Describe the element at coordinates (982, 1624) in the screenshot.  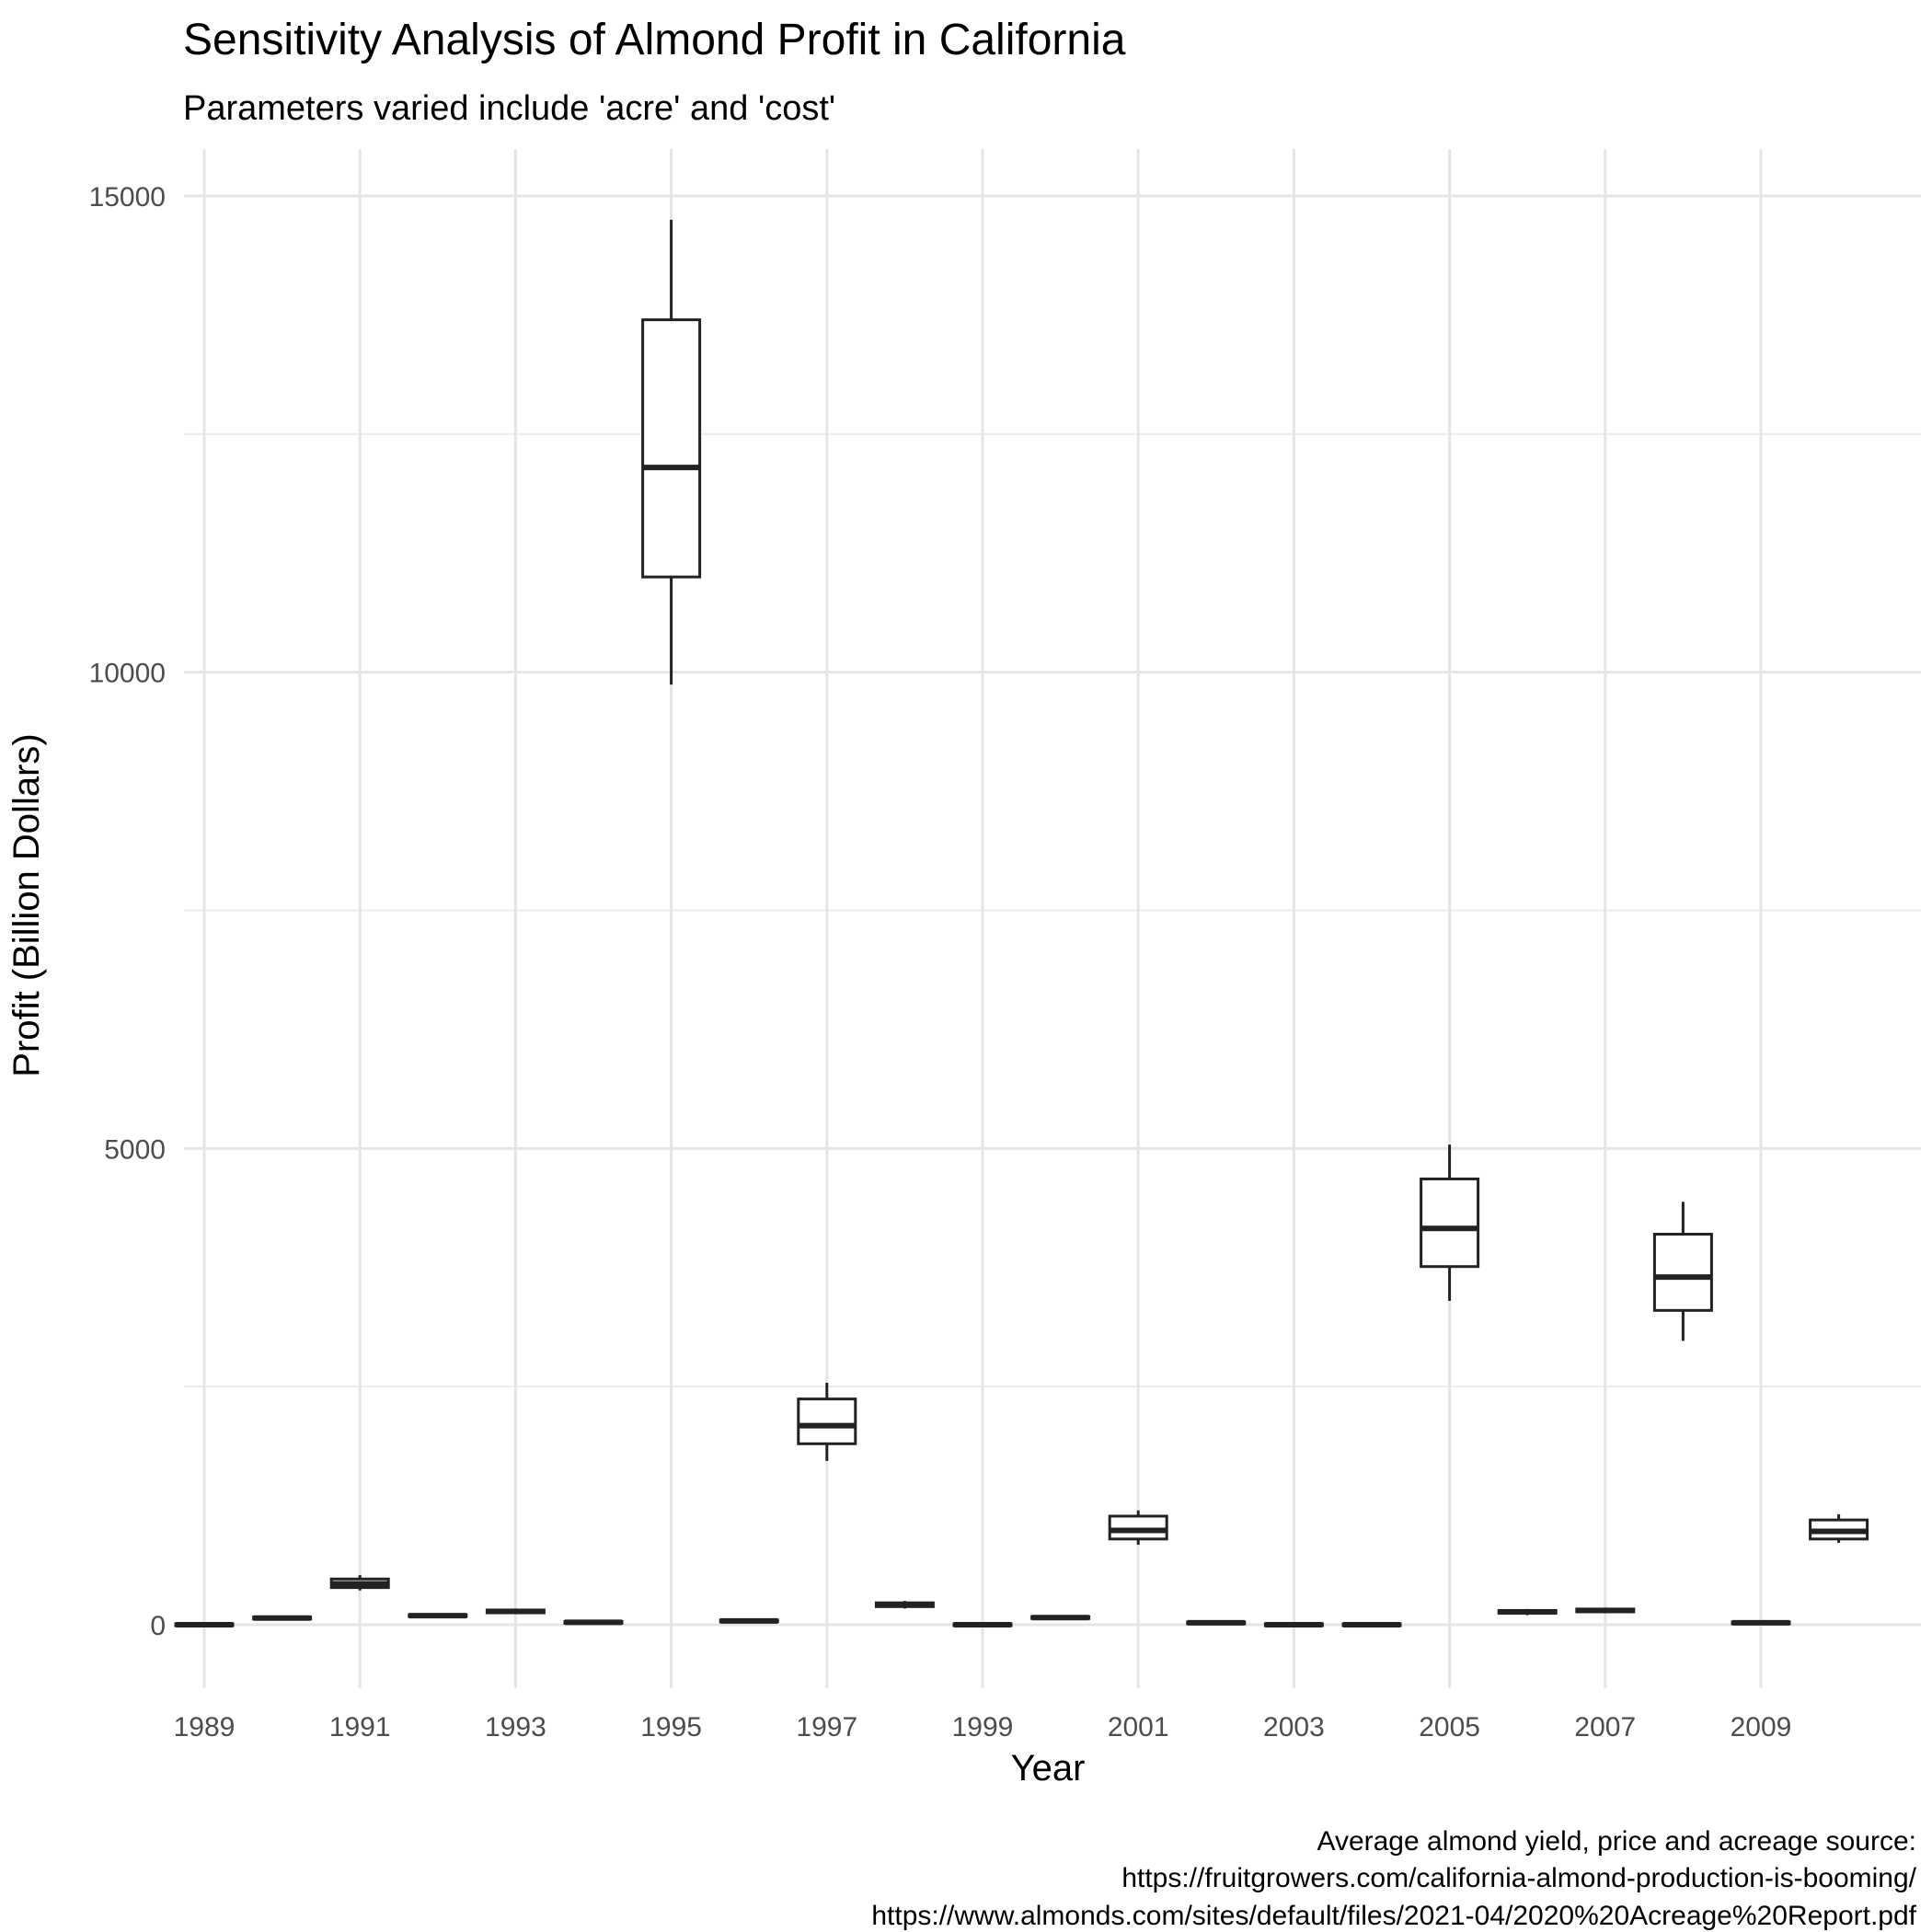
I see `box-1999` at that location.